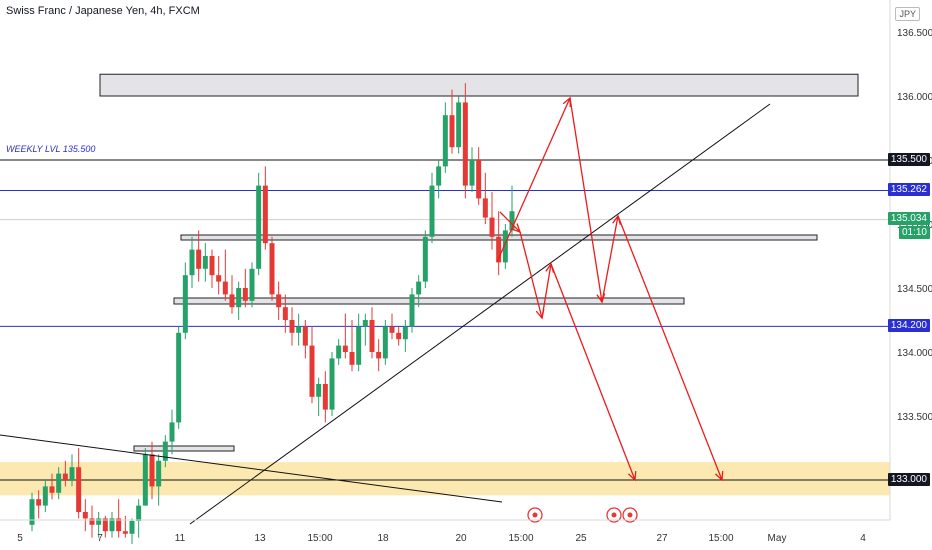 The image size is (932, 550). What do you see at coordinates (383, 538) in the screenshot?
I see `x-tick-label: 18` at bounding box center [383, 538].